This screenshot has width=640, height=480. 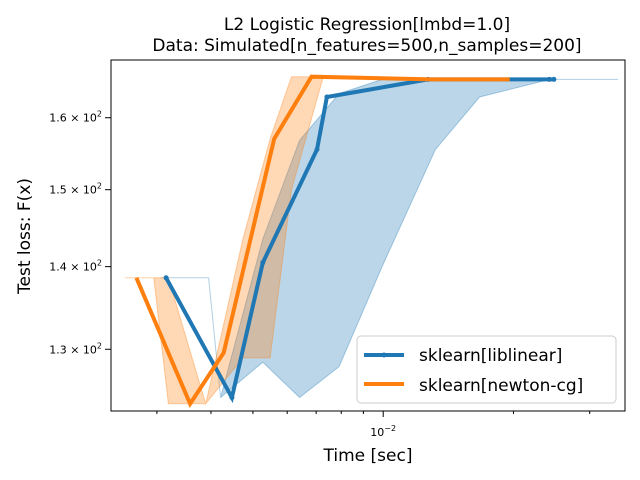 I want to click on legend-box, so click(x=486, y=369).